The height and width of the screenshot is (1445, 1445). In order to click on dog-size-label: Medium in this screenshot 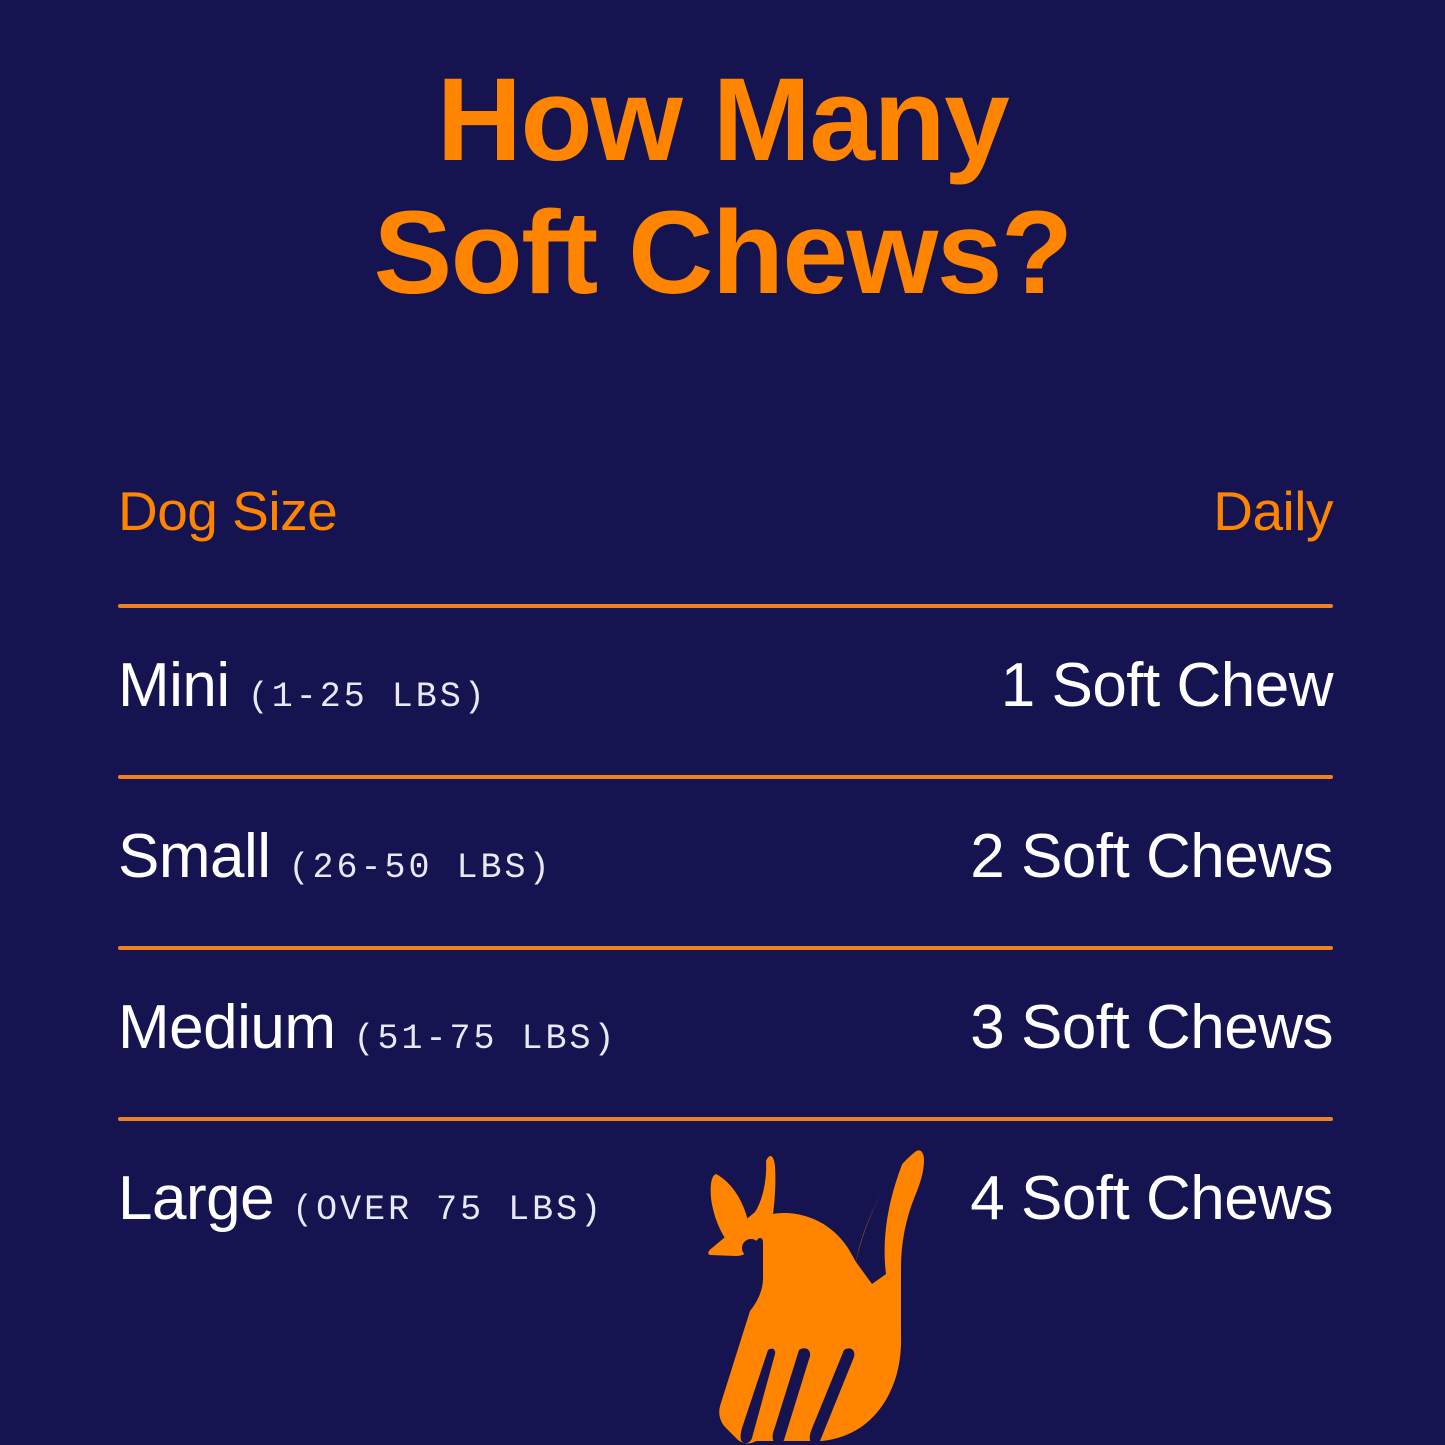, I will do `click(227, 1027)`.